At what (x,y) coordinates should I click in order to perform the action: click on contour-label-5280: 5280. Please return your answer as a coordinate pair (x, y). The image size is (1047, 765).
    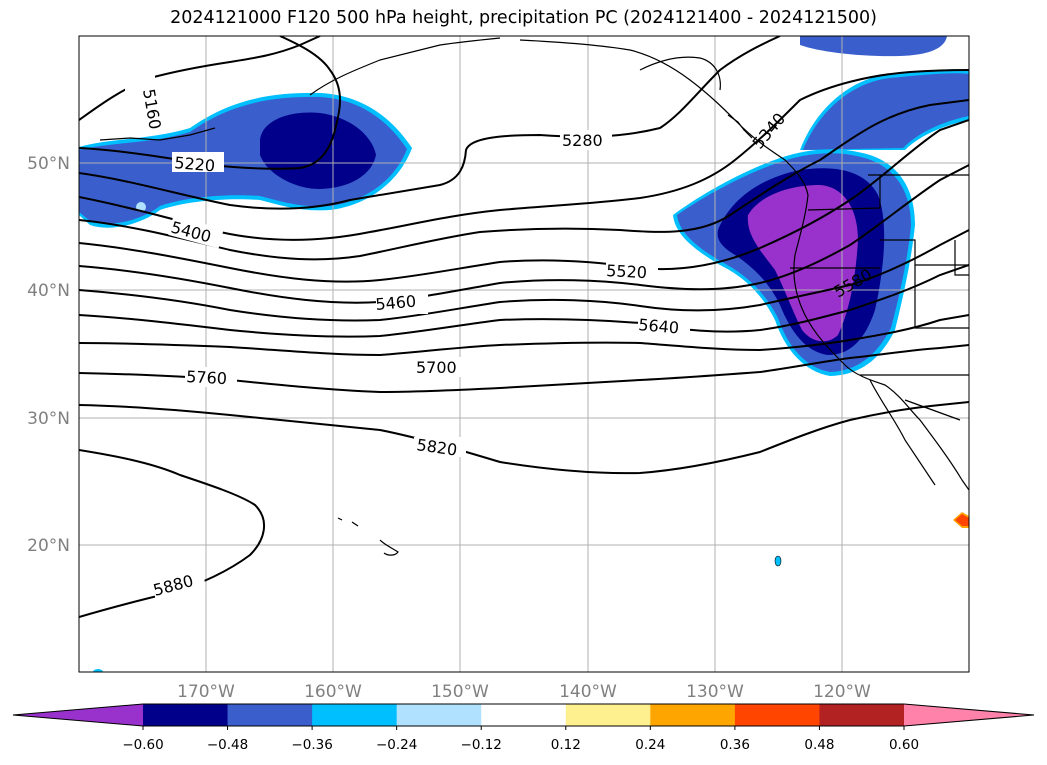
    Looking at the image, I should click on (582, 140).